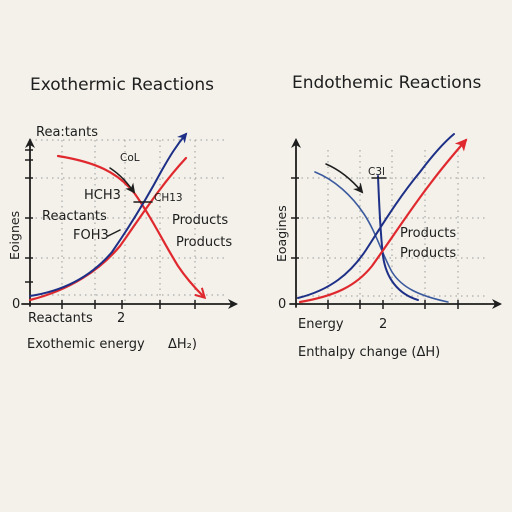 Image resolution: width=512 pixels, height=512 pixels. Describe the element at coordinates (386, 83) in the screenshot. I see `endothermic-title: Endothemic Reactions` at that location.